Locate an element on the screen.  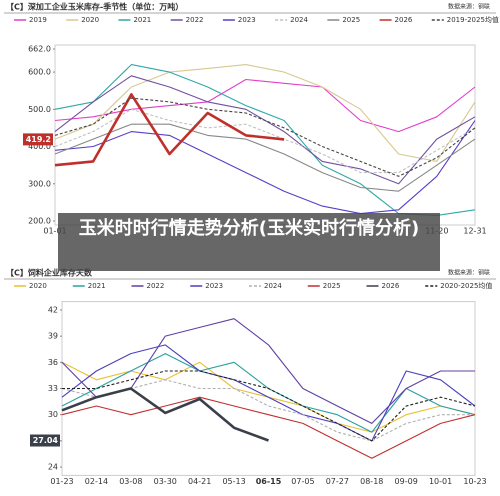
y-tick-label: 500.0 is located at coordinates (39, 109).